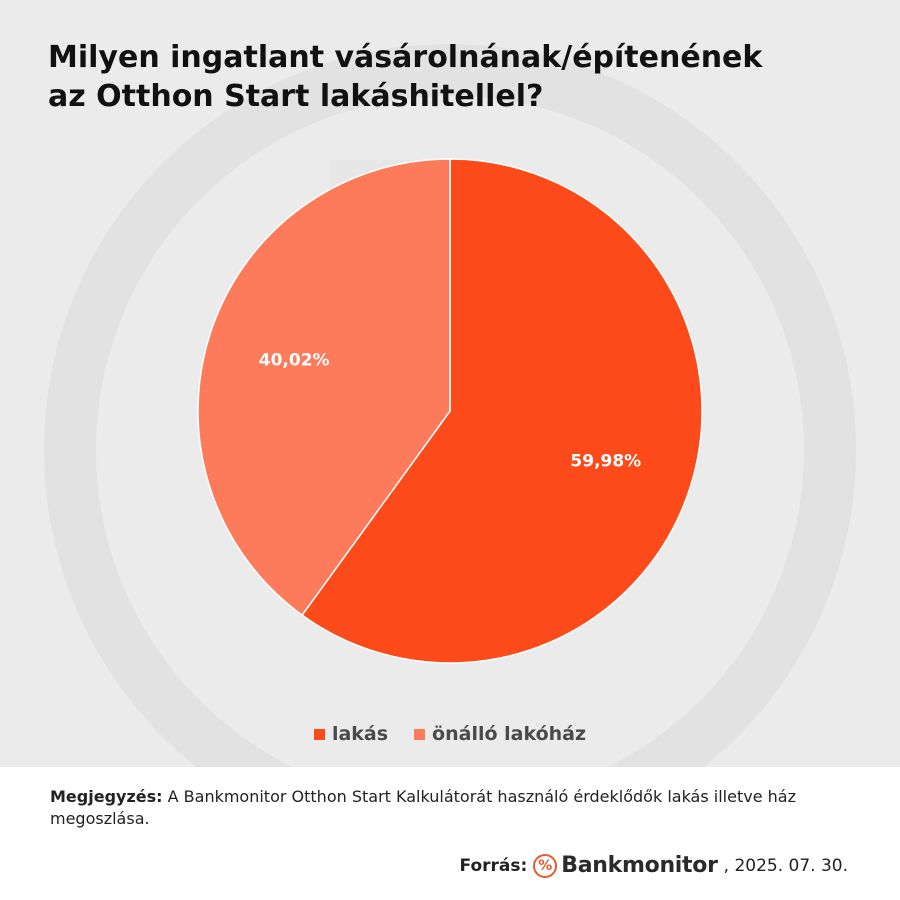  I want to click on pie-slice-onallo-lakohaz, so click(324, 387).